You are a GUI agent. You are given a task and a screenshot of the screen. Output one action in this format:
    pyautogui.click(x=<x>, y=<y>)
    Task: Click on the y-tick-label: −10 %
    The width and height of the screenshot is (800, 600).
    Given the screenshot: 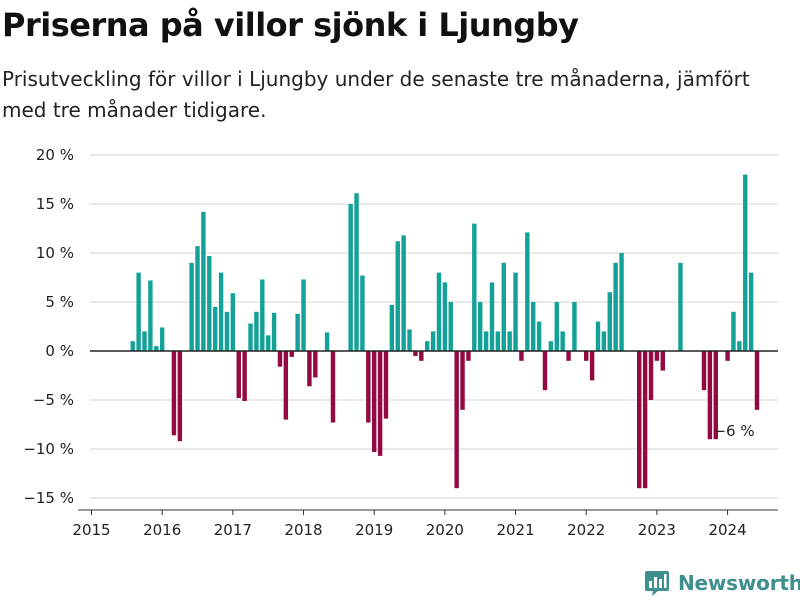 What is the action you would take?
    pyautogui.click(x=48, y=449)
    